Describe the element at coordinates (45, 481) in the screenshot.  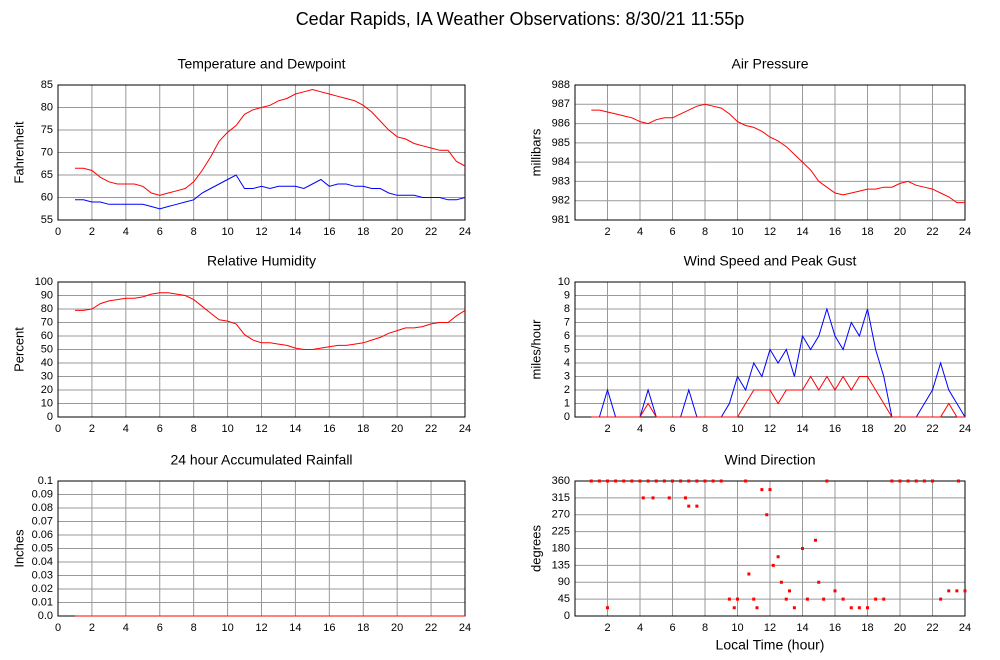
I see `y-tick-label: 0.1` at that location.